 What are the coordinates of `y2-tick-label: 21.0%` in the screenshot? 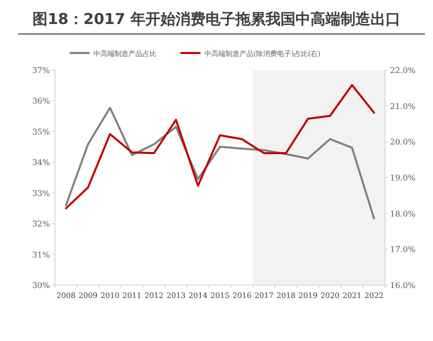 It's located at (403, 106).